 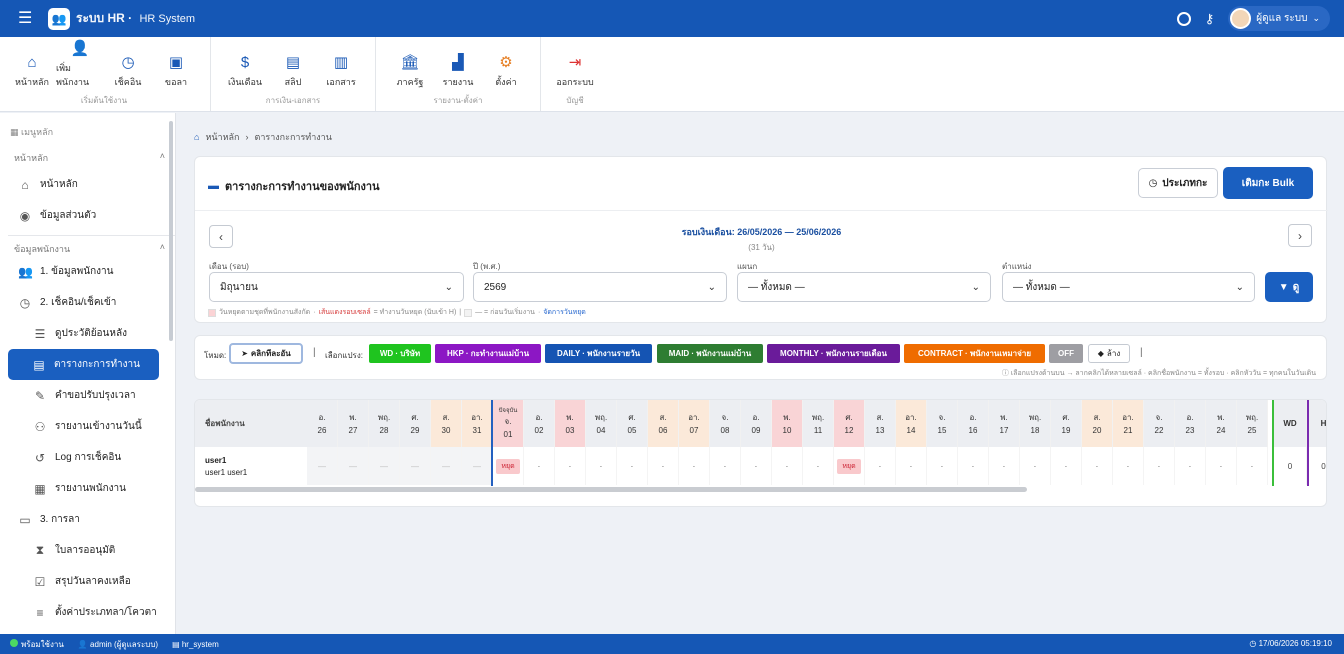 What do you see at coordinates (245, 71) in the screenshot?
I see `ribbon-payroll-button: $ เงินเดือน` at bounding box center [245, 71].